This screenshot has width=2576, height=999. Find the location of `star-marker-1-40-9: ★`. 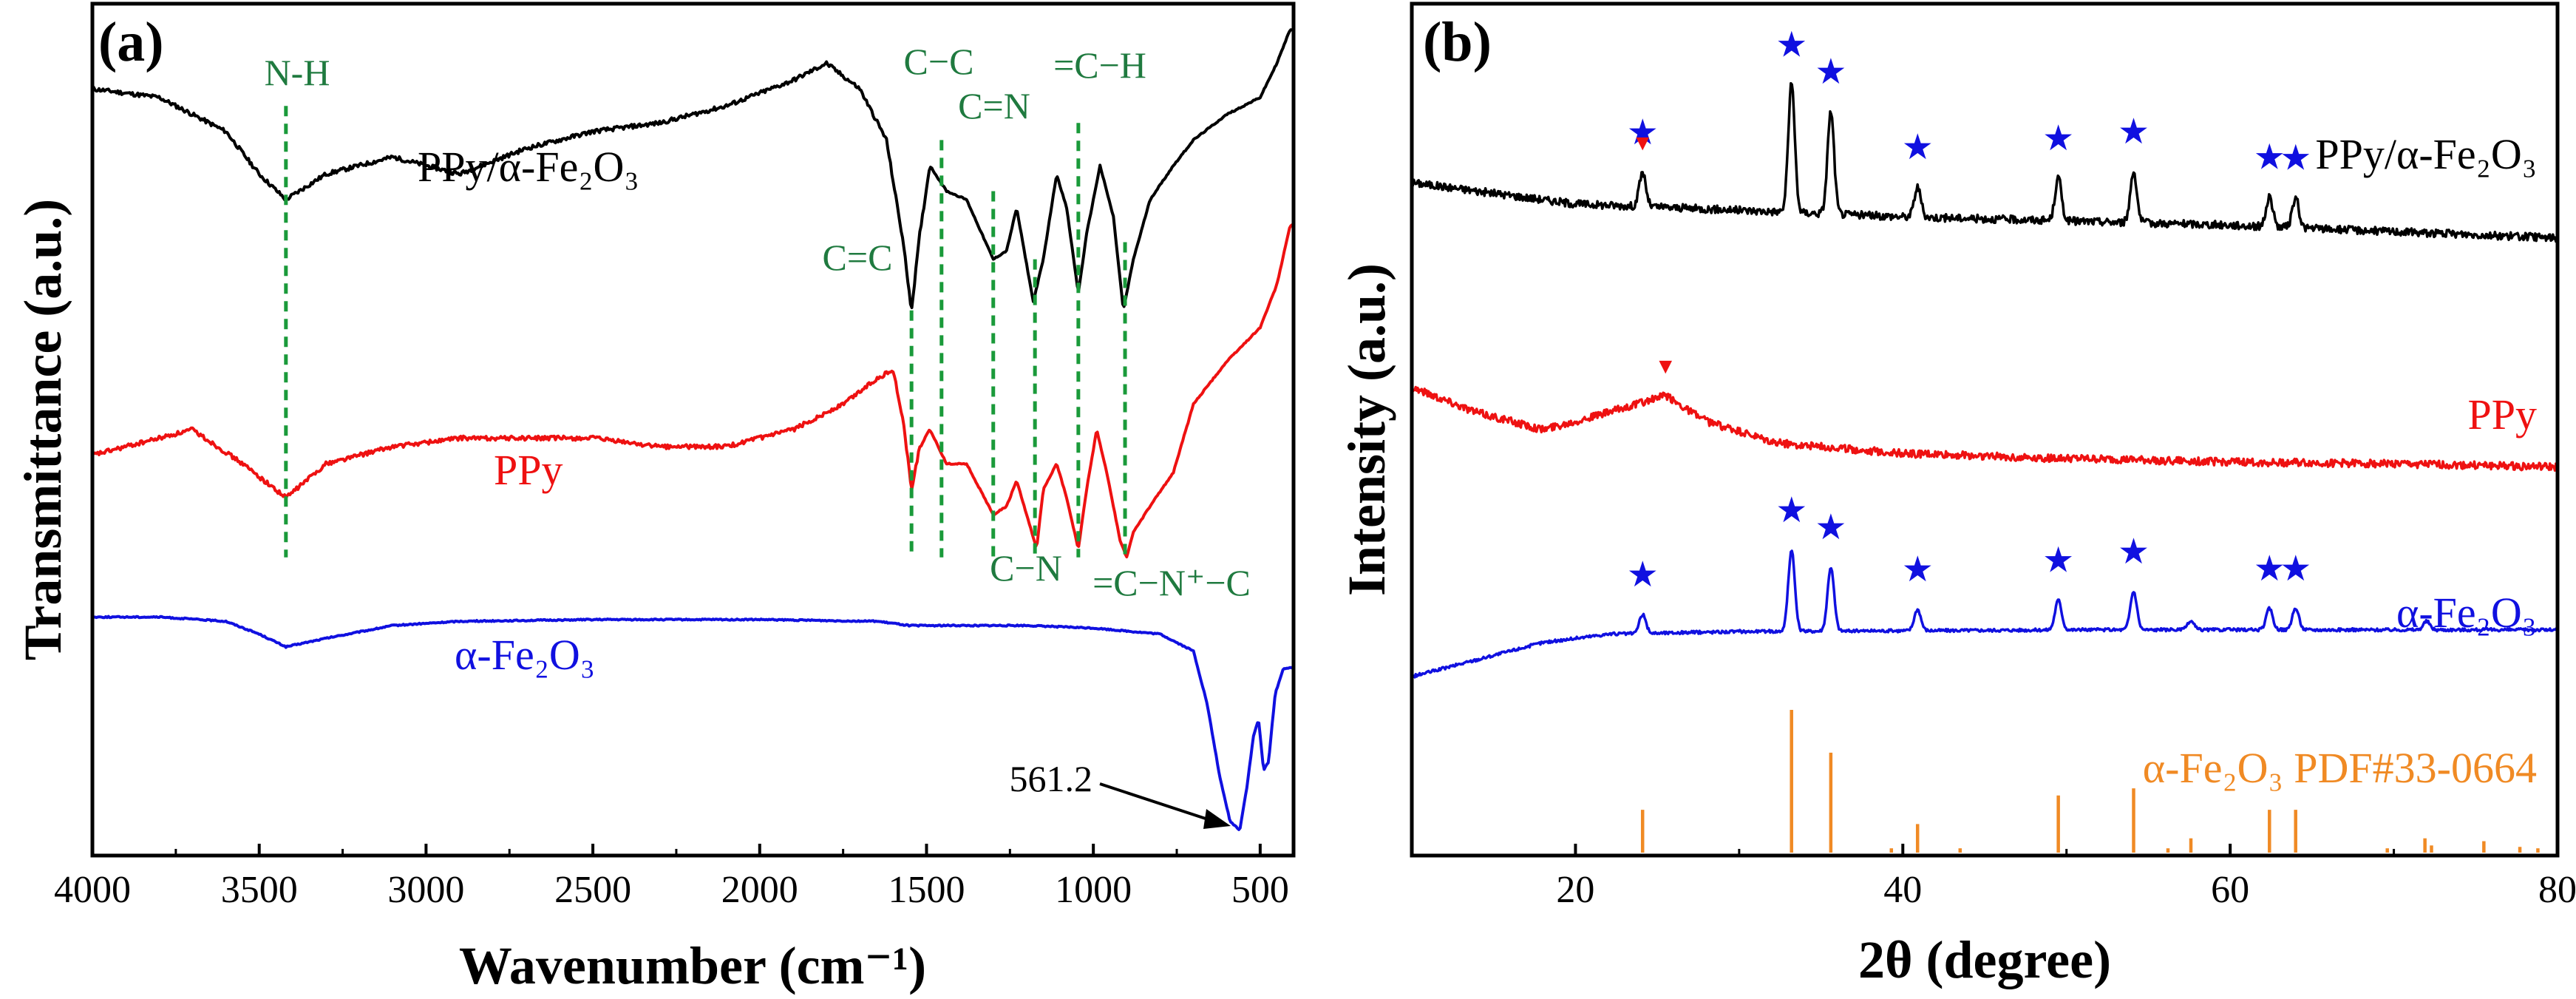

star-marker-1-40-9: ★ is located at coordinates (1918, 569).